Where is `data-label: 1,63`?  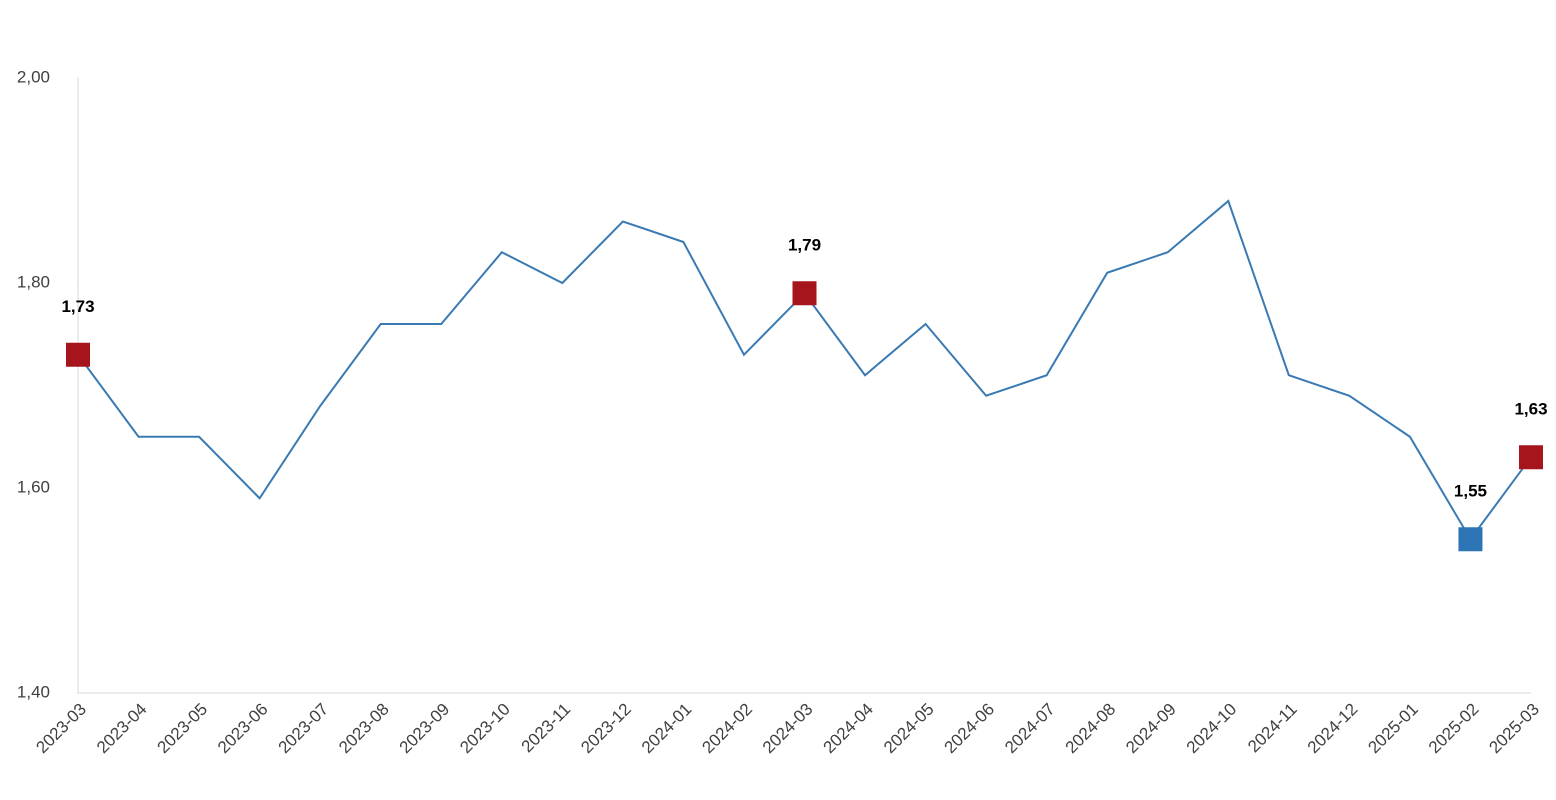 data-label: 1,63 is located at coordinates (1530, 409).